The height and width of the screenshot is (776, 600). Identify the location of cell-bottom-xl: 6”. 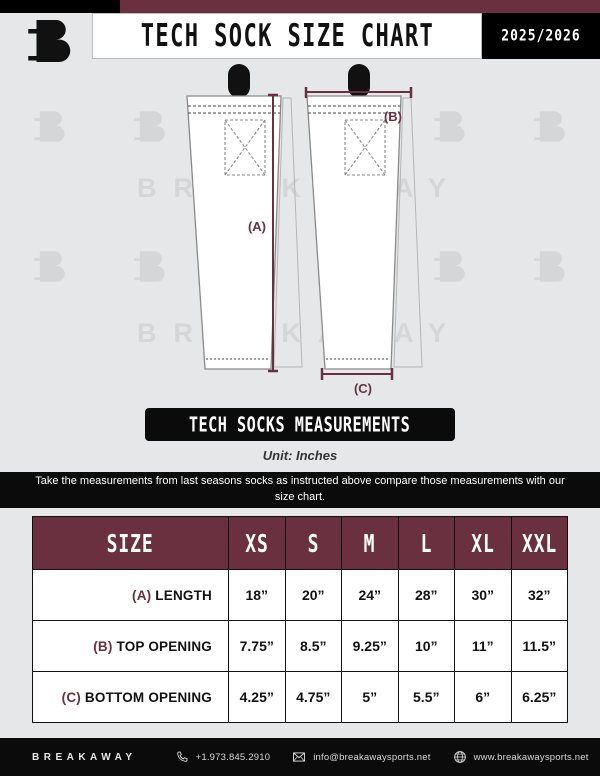
(483, 697).